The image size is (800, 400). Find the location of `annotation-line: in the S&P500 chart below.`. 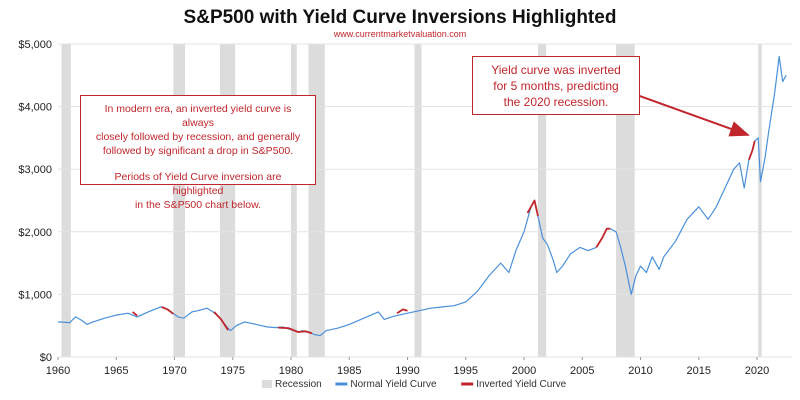

annotation-line: in the S&P500 chart below. is located at coordinates (198, 205).